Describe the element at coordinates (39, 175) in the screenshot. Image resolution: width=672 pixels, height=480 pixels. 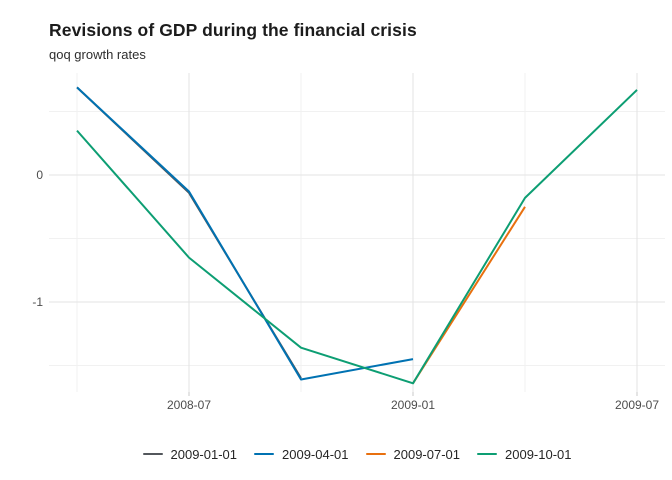
I see `y-tick-label: 0` at that location.